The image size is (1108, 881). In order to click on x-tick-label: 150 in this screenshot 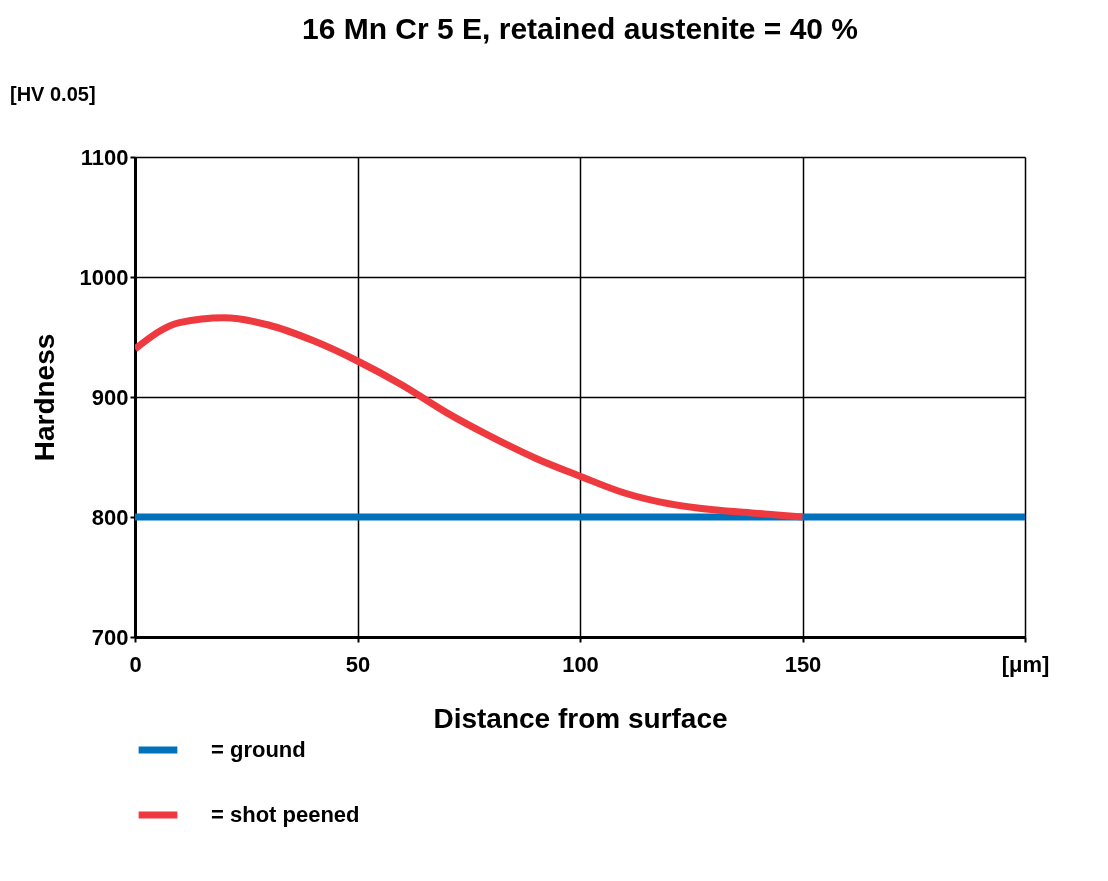, I will do `click(803, 664)`.